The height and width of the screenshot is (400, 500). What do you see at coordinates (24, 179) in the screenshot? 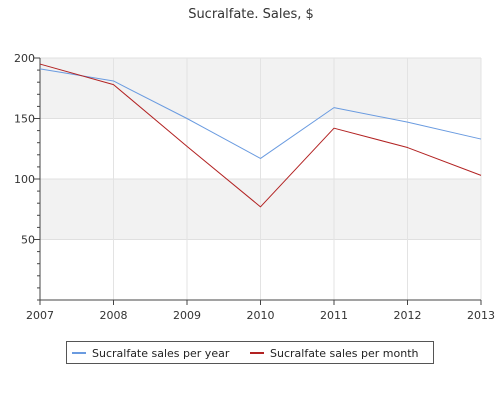
I see `y-tick-label: 100` at bounding box center [24, 179].